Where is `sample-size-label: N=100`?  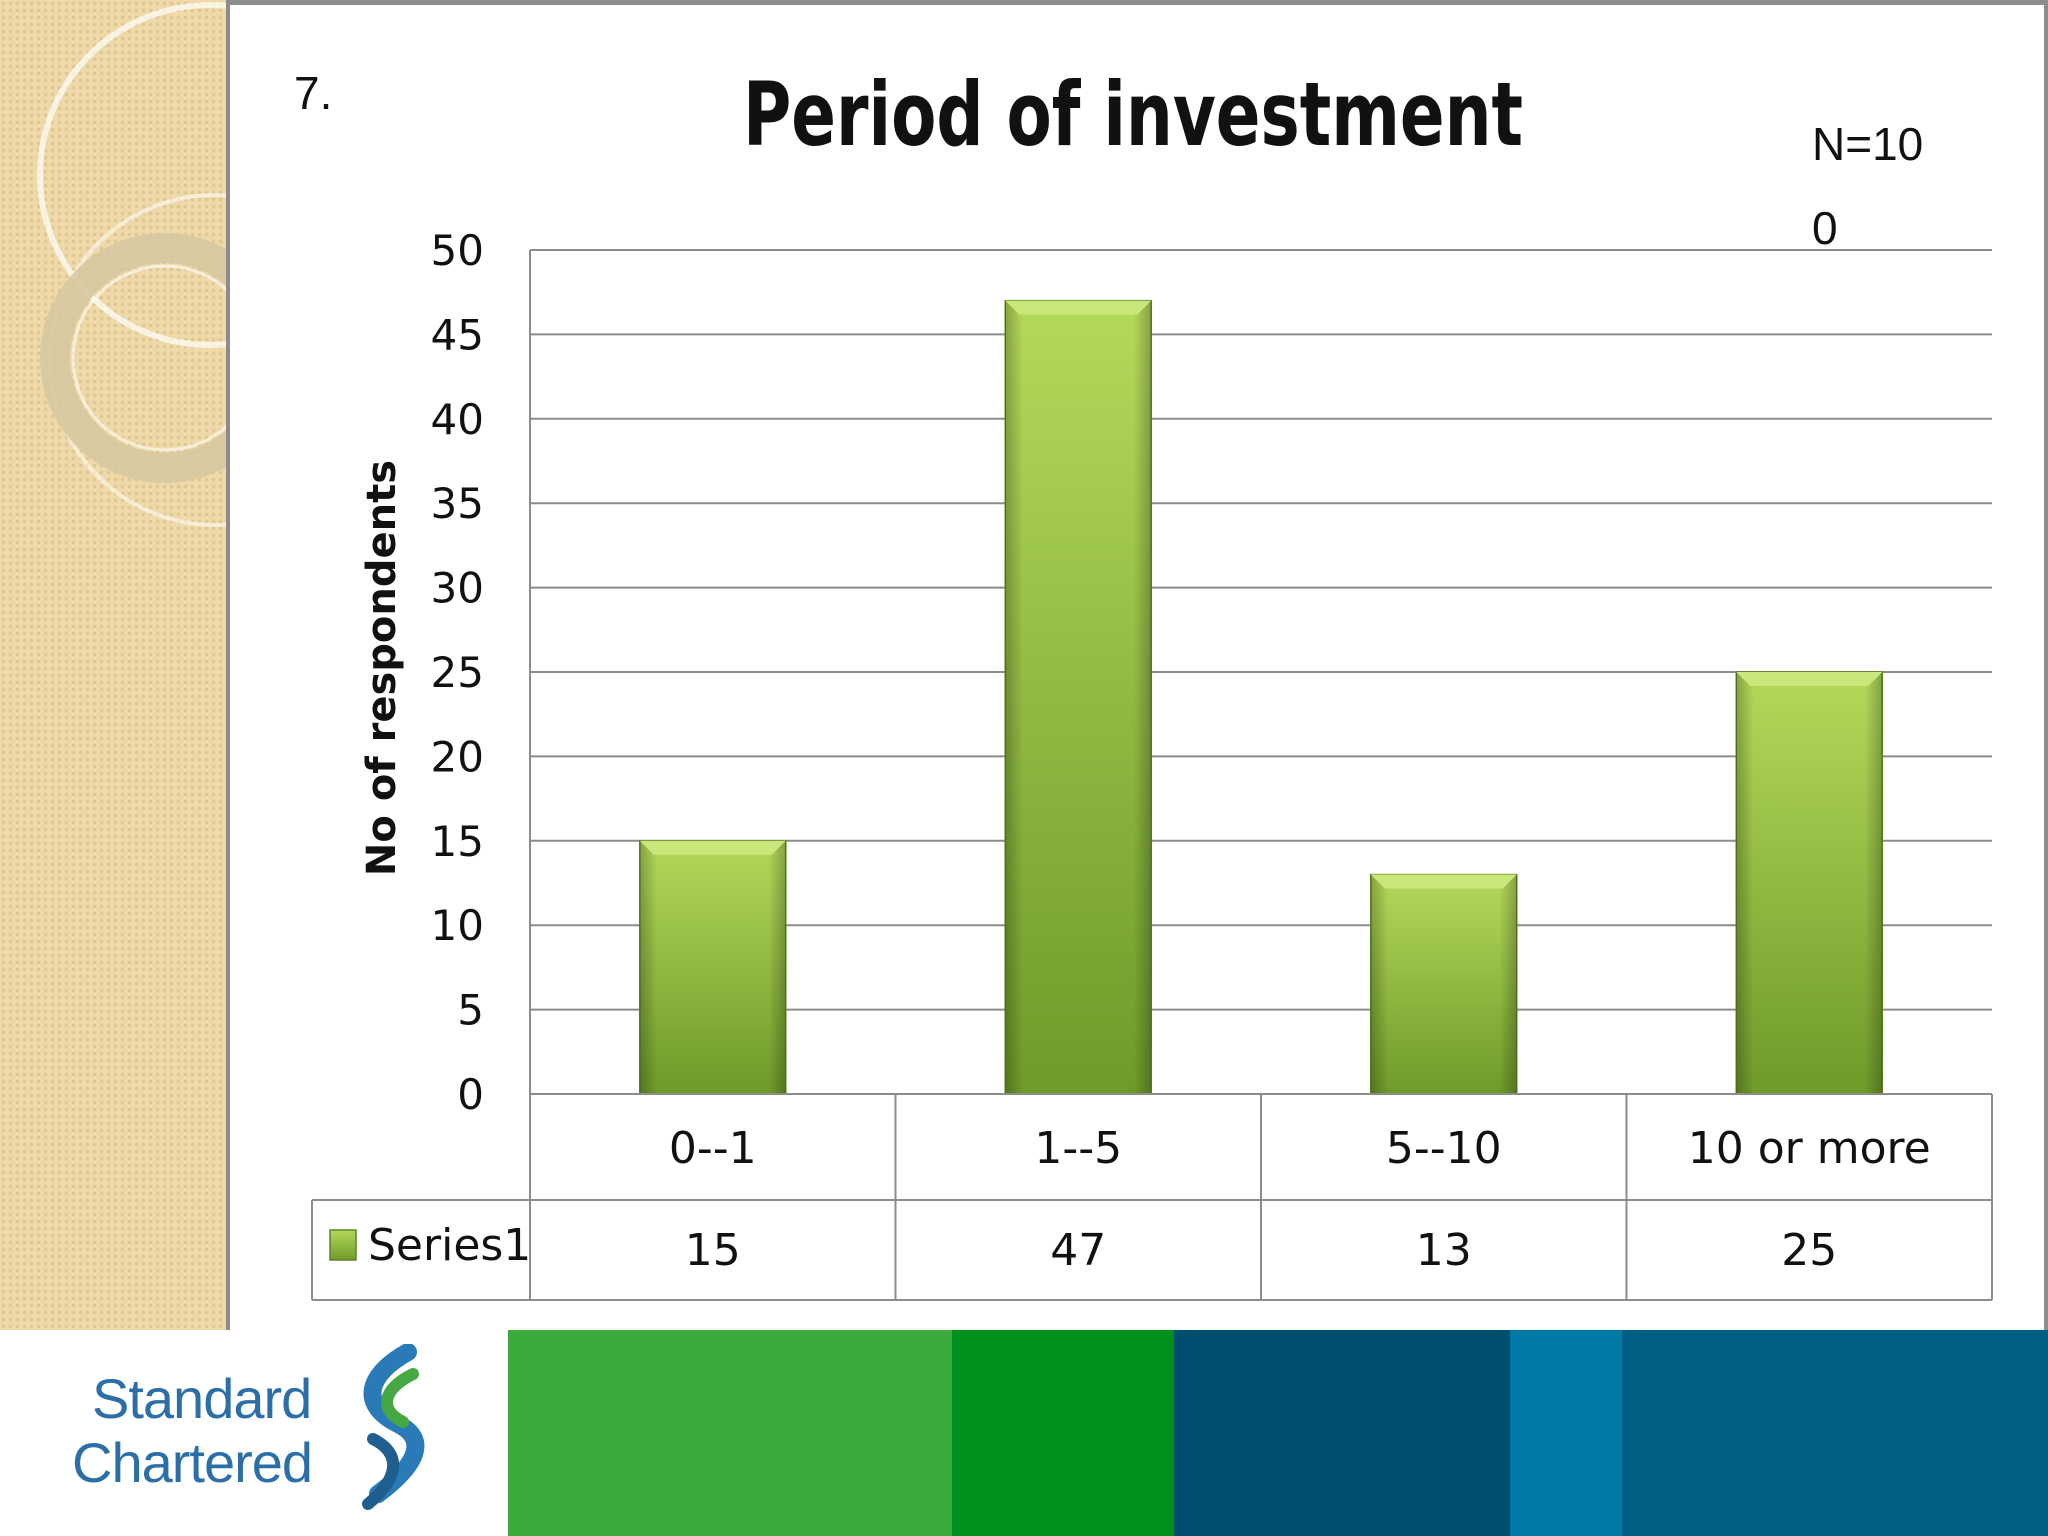
sample-size-label: N=100 is located at coordinates (1868, 186).